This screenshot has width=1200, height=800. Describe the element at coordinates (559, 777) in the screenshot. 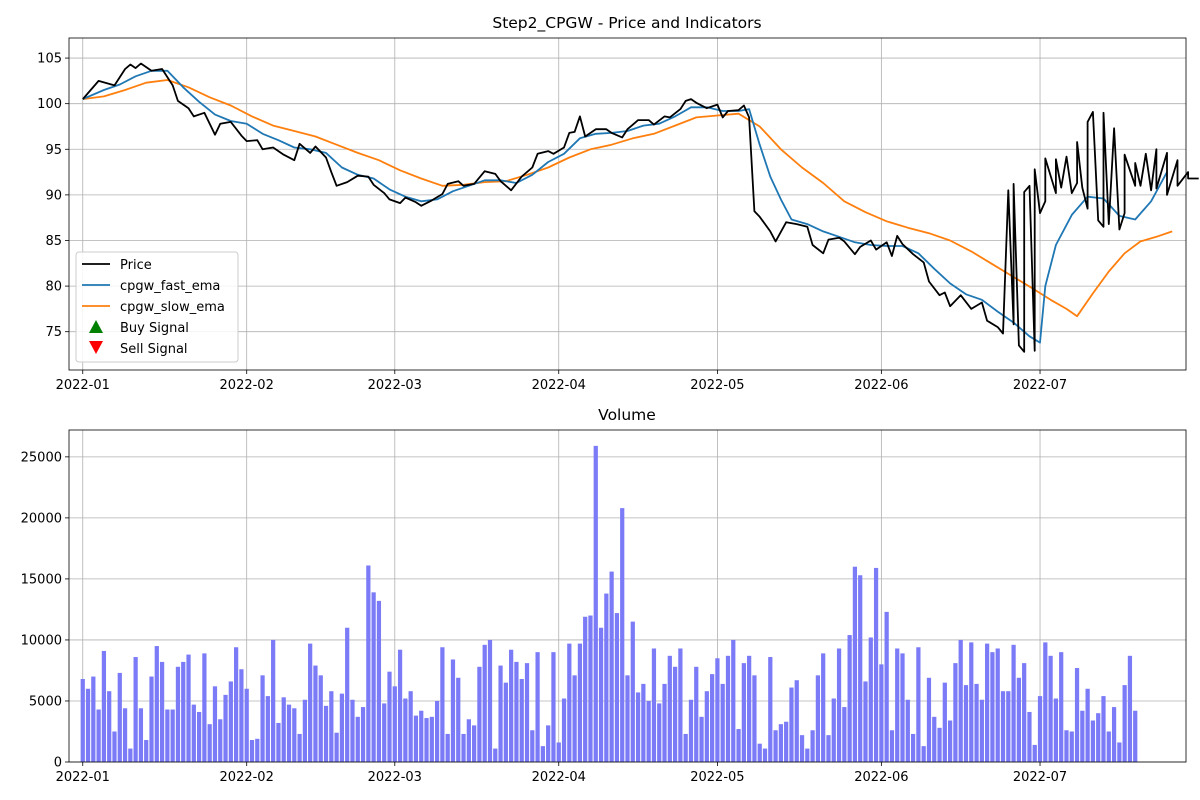

I see `volume-x-tick-label: 2022-04` at that location.